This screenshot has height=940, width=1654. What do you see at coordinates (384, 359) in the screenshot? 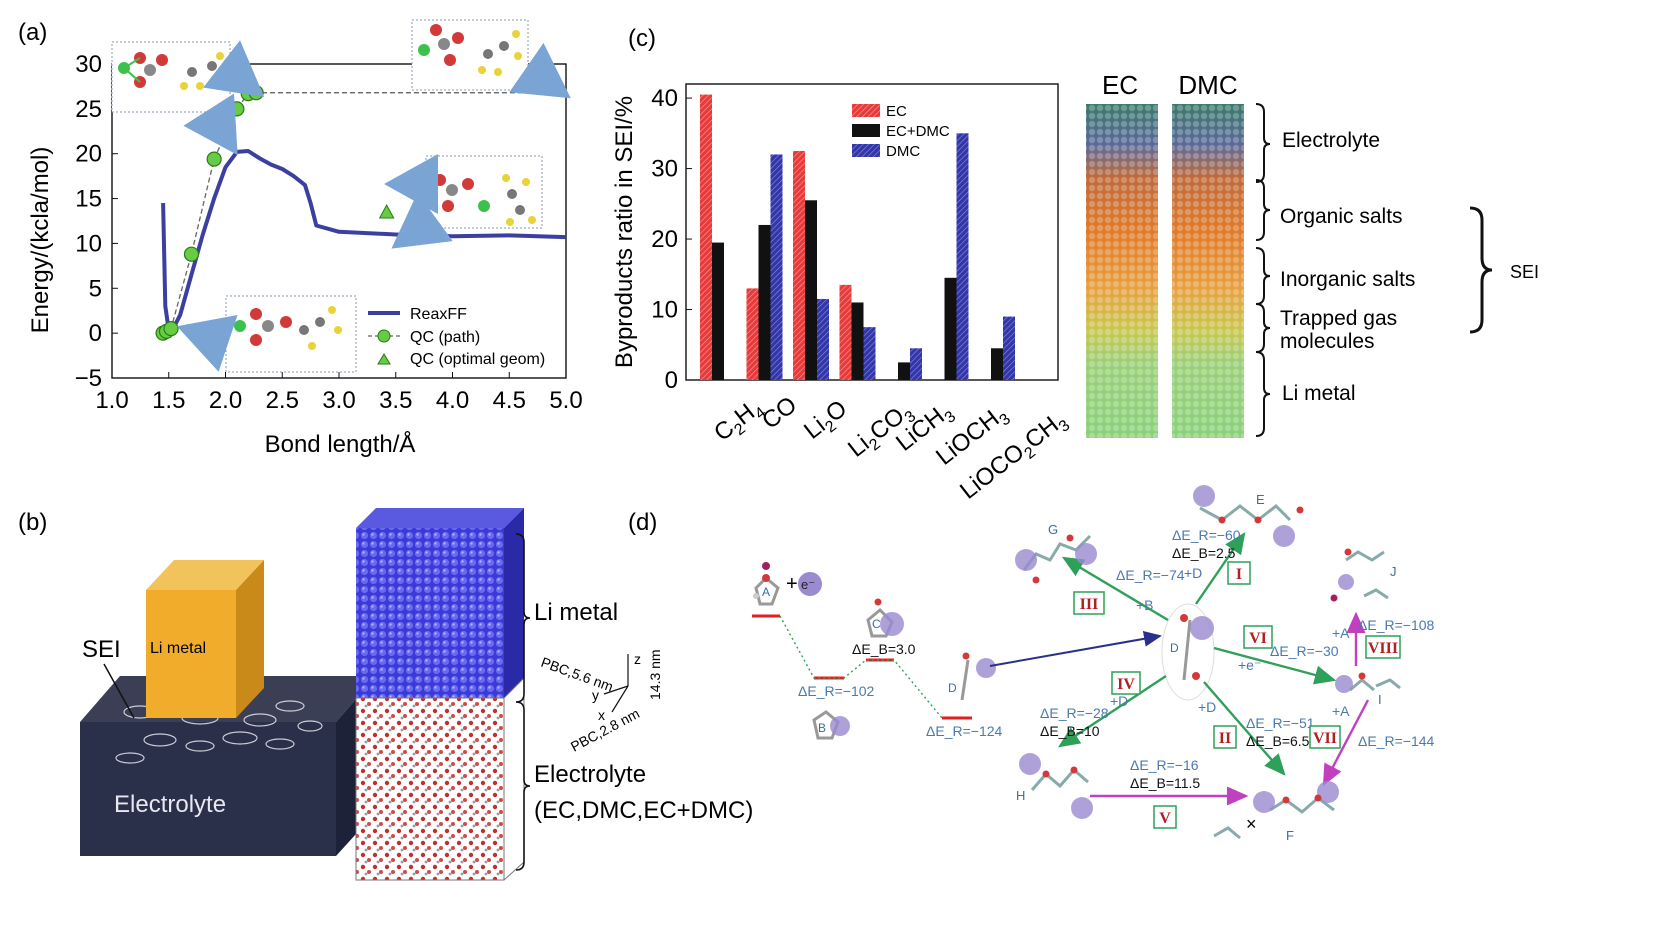
I see `legend-qc-optimal-marker` at bounding box center [384, 359].